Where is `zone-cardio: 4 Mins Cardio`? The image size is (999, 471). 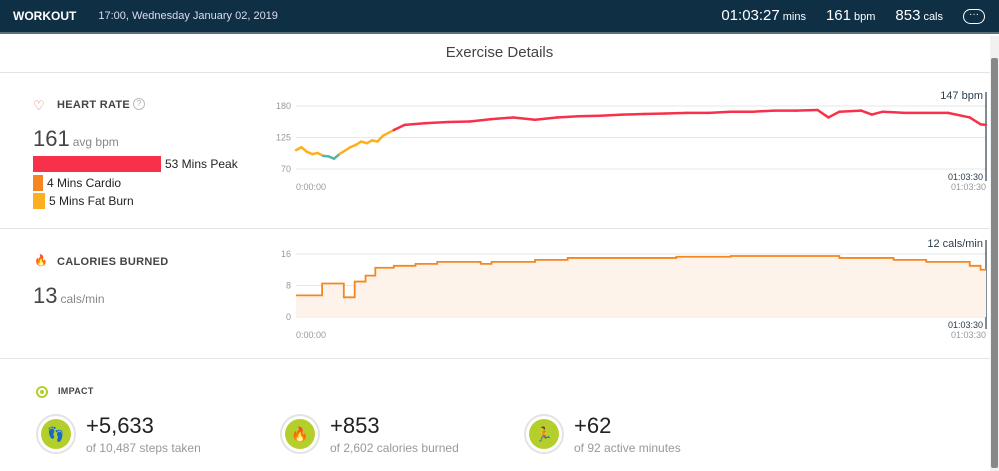
zone-cardio: 4 Mins Cardio is located at coordinates (77, 183).